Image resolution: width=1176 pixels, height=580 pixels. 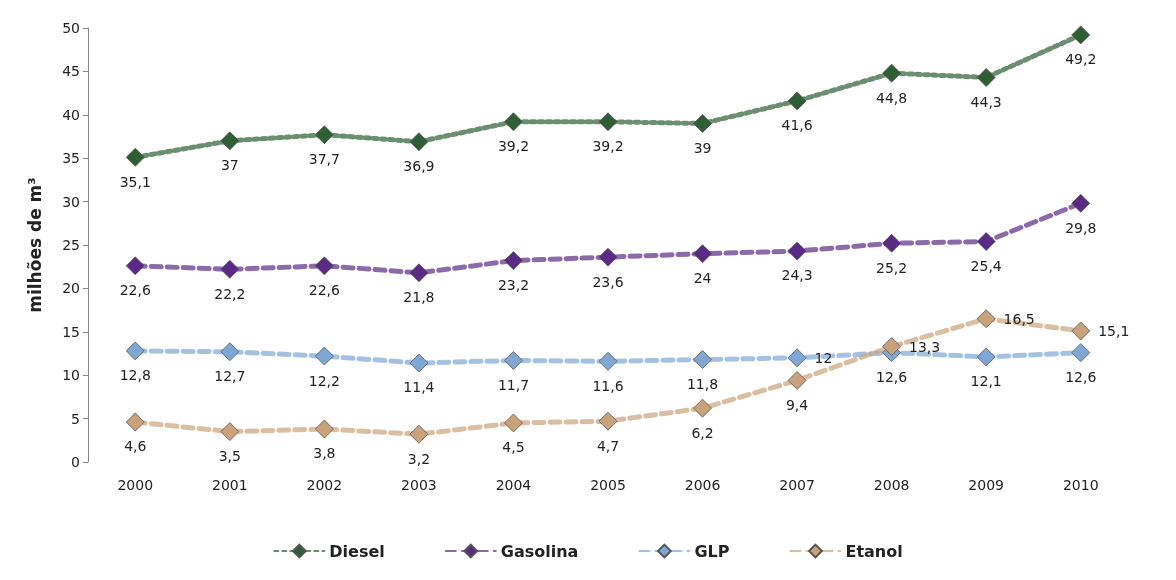 What do you see at coordinates (892, 377) in the screenshot?
I see `data-label: 12,6` at bounding box center [892, 377].